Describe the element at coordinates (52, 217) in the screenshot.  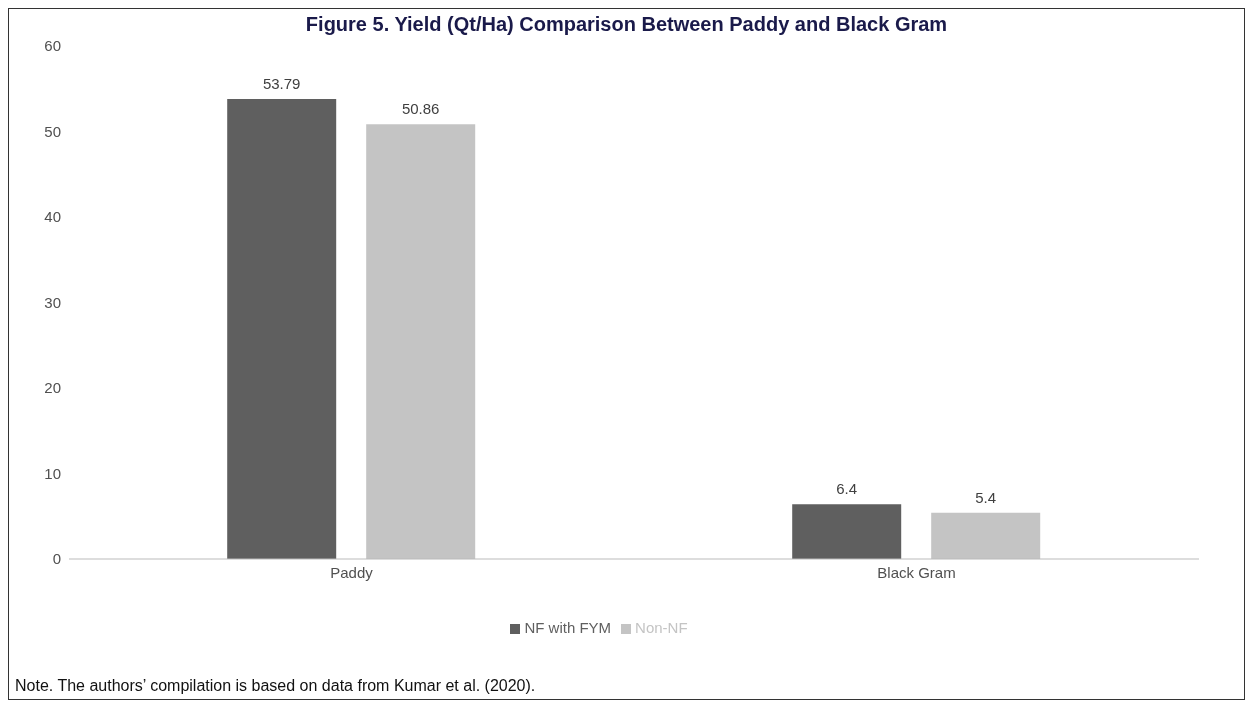
I see `y-tick-label: 40` at that location.